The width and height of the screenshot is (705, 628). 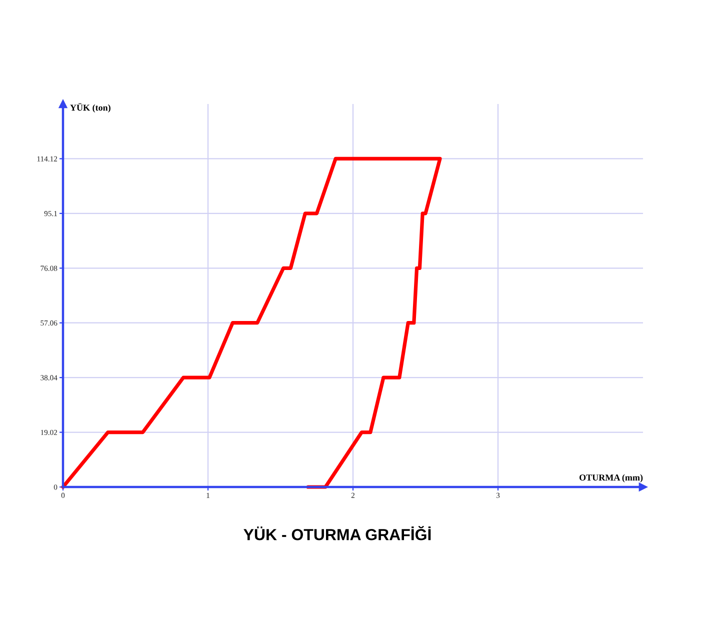 I want to click on x-axis-title: OTURMA (mm), so click(x=611, y=478).